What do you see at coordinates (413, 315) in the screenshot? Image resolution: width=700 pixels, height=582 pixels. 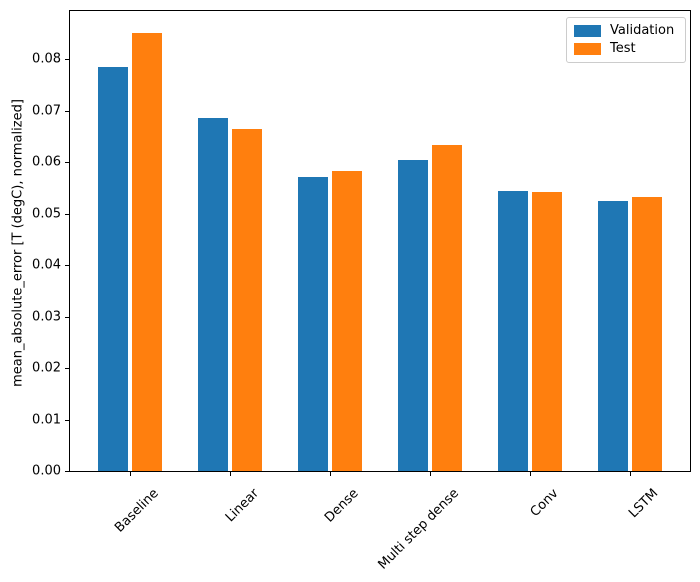 I see `bar-validation-multi-step-dense` at bounding box center [413, 315].